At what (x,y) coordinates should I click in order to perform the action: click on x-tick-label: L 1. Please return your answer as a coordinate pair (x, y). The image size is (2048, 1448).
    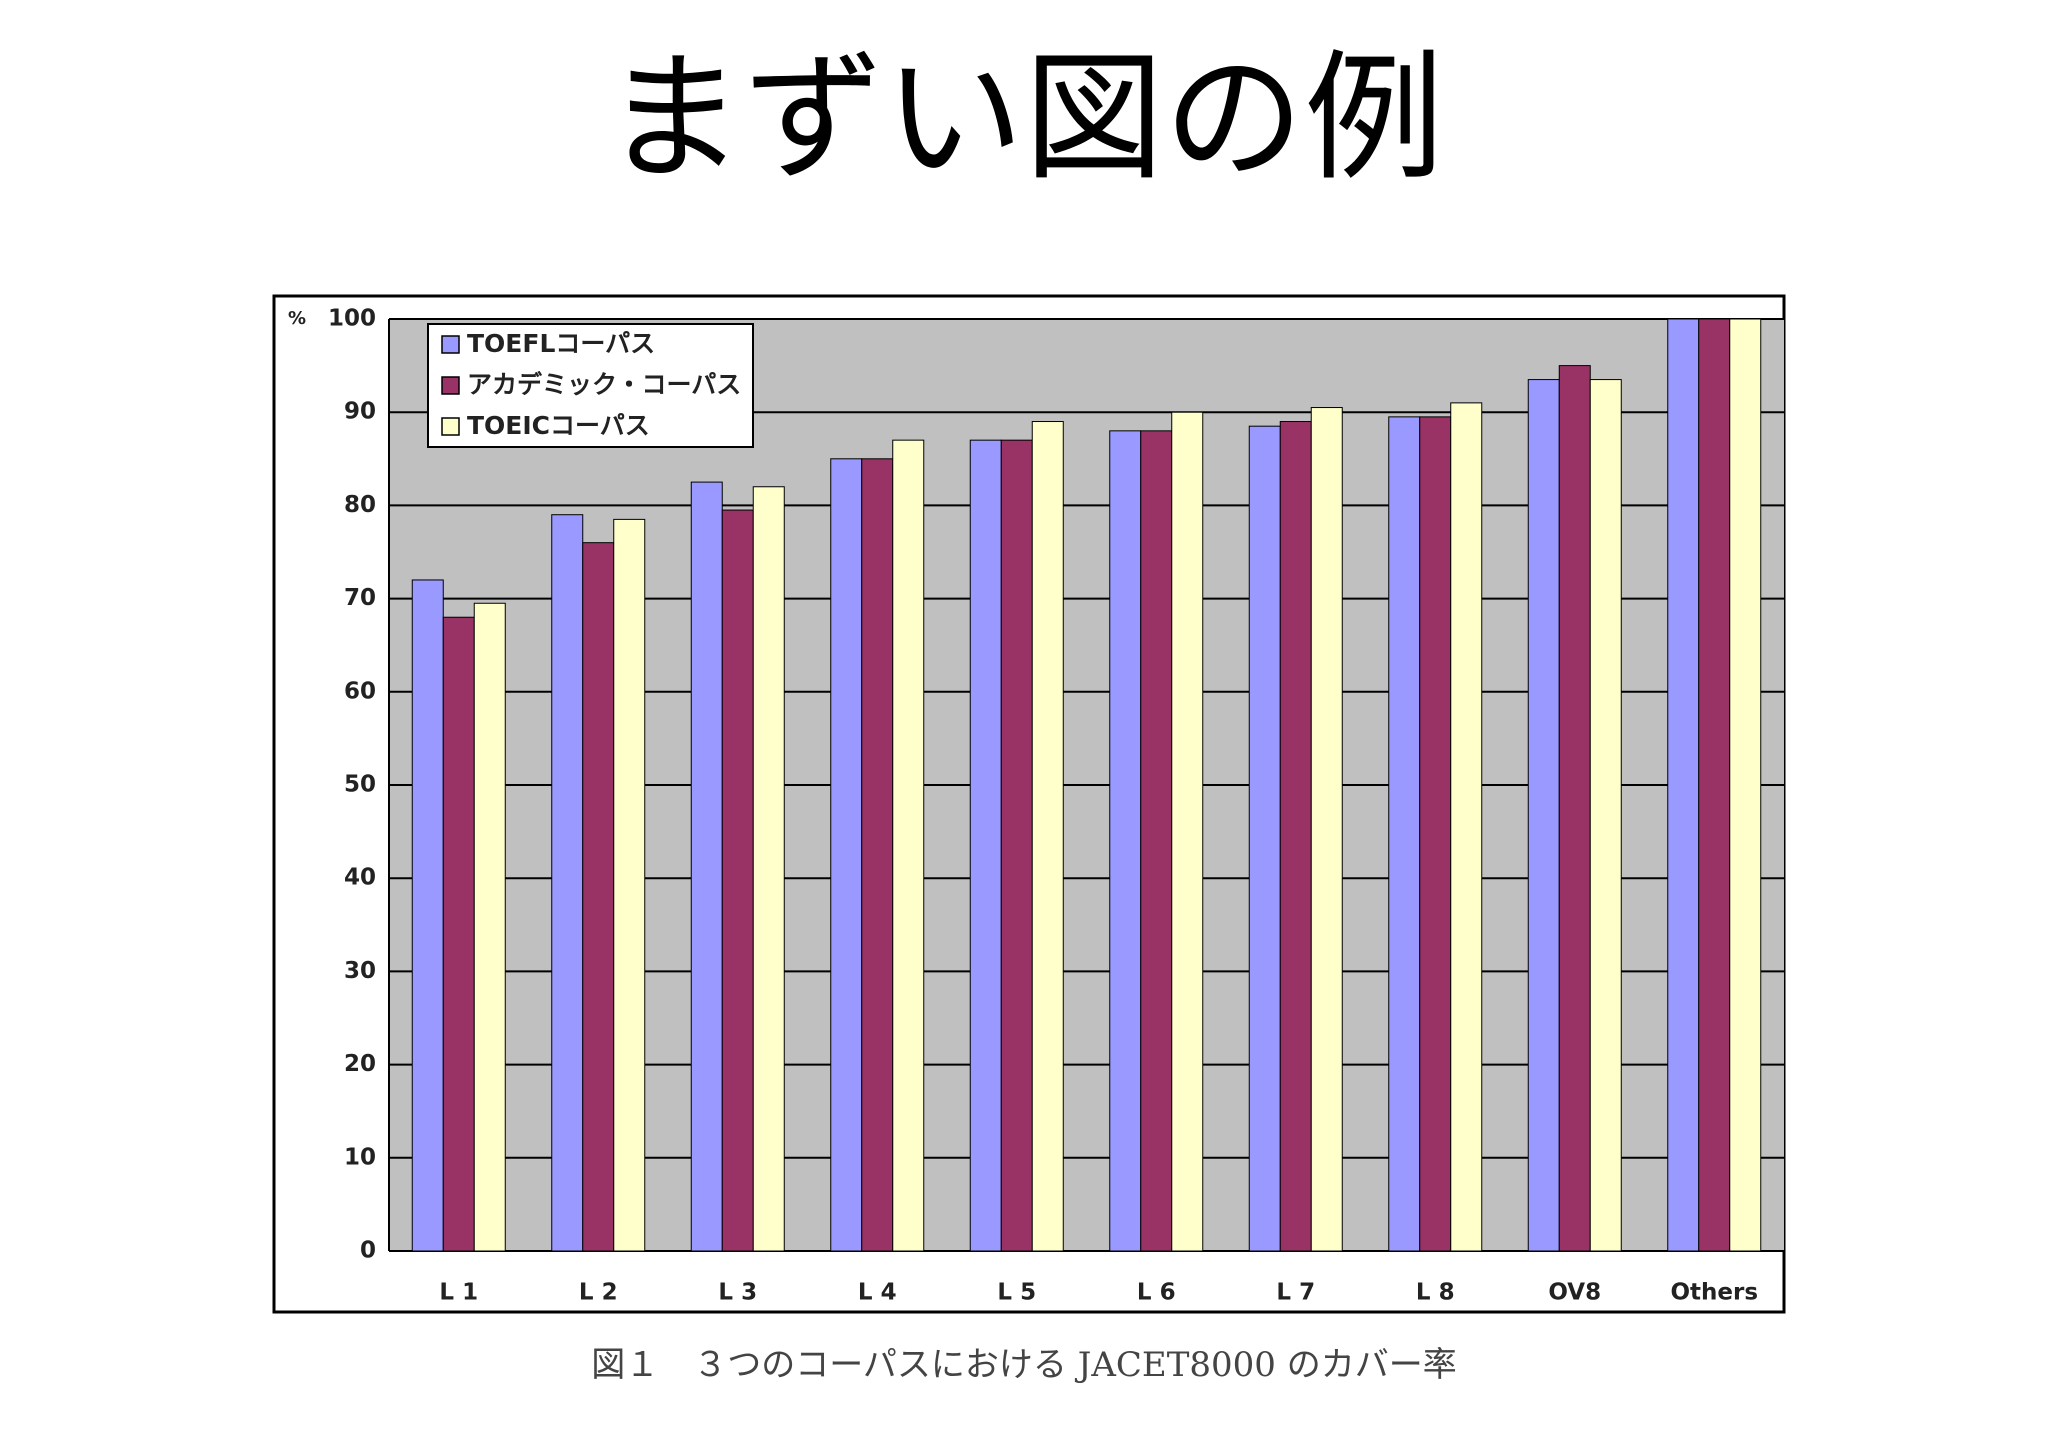
    Looking at the image, I should click on (458, 1293).